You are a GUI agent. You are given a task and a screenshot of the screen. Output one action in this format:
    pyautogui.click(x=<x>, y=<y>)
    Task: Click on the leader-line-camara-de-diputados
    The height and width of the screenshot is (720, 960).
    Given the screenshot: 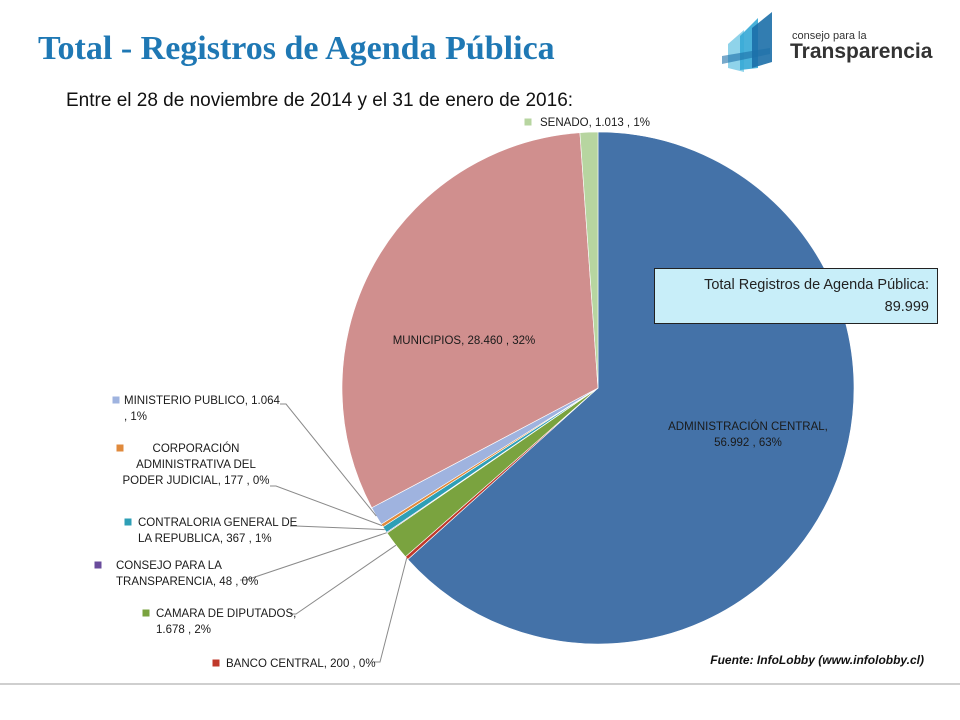 What is the action you would take?
    pyautogui.click(x=343, y=579)
    